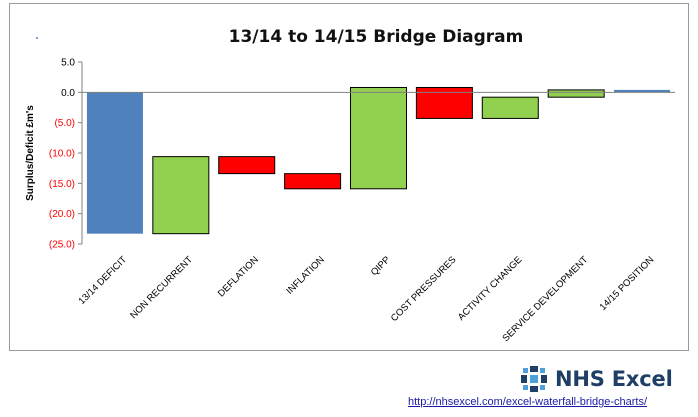 The image size is (698, 417). I want to click on y-tick-label: 5.0, so click(68, 63).